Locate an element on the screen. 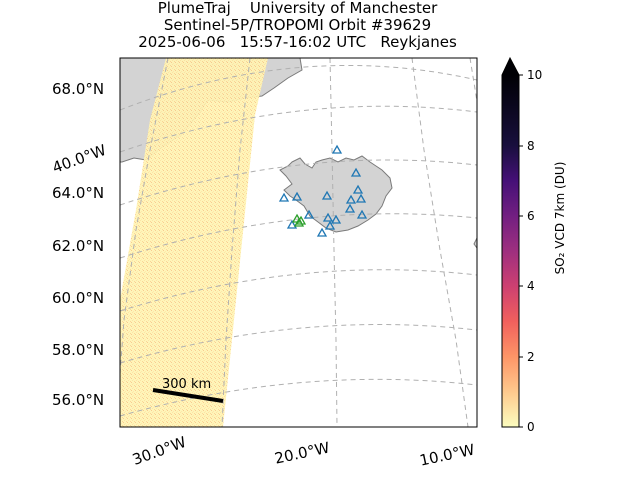 This screenshot has height=480, width=640. colorbar-tick-label: 2 is located at coordinates (531, 357).